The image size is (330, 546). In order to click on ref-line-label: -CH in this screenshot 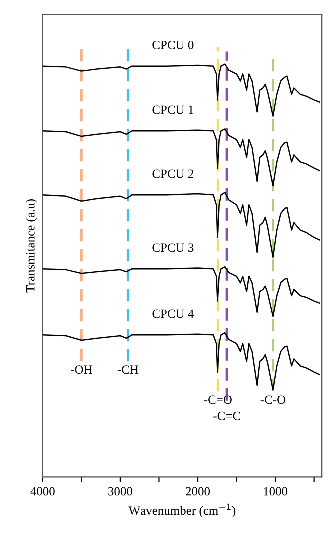, I will do `click(128, 370)`.